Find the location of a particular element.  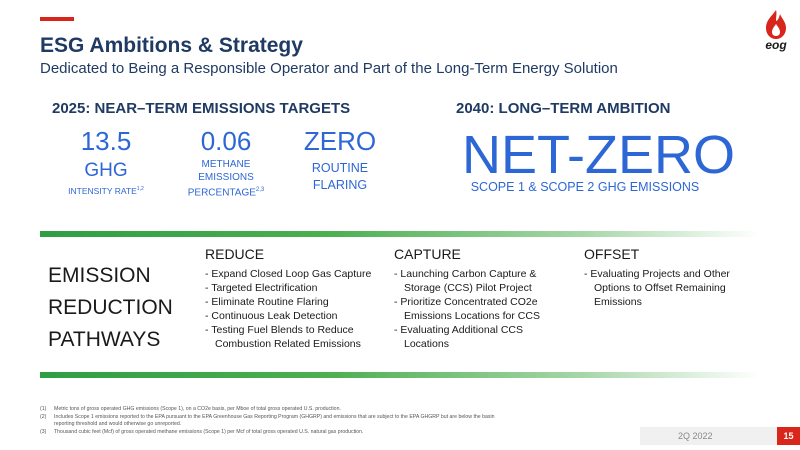

divider-top is located at coordinates (400, 234).